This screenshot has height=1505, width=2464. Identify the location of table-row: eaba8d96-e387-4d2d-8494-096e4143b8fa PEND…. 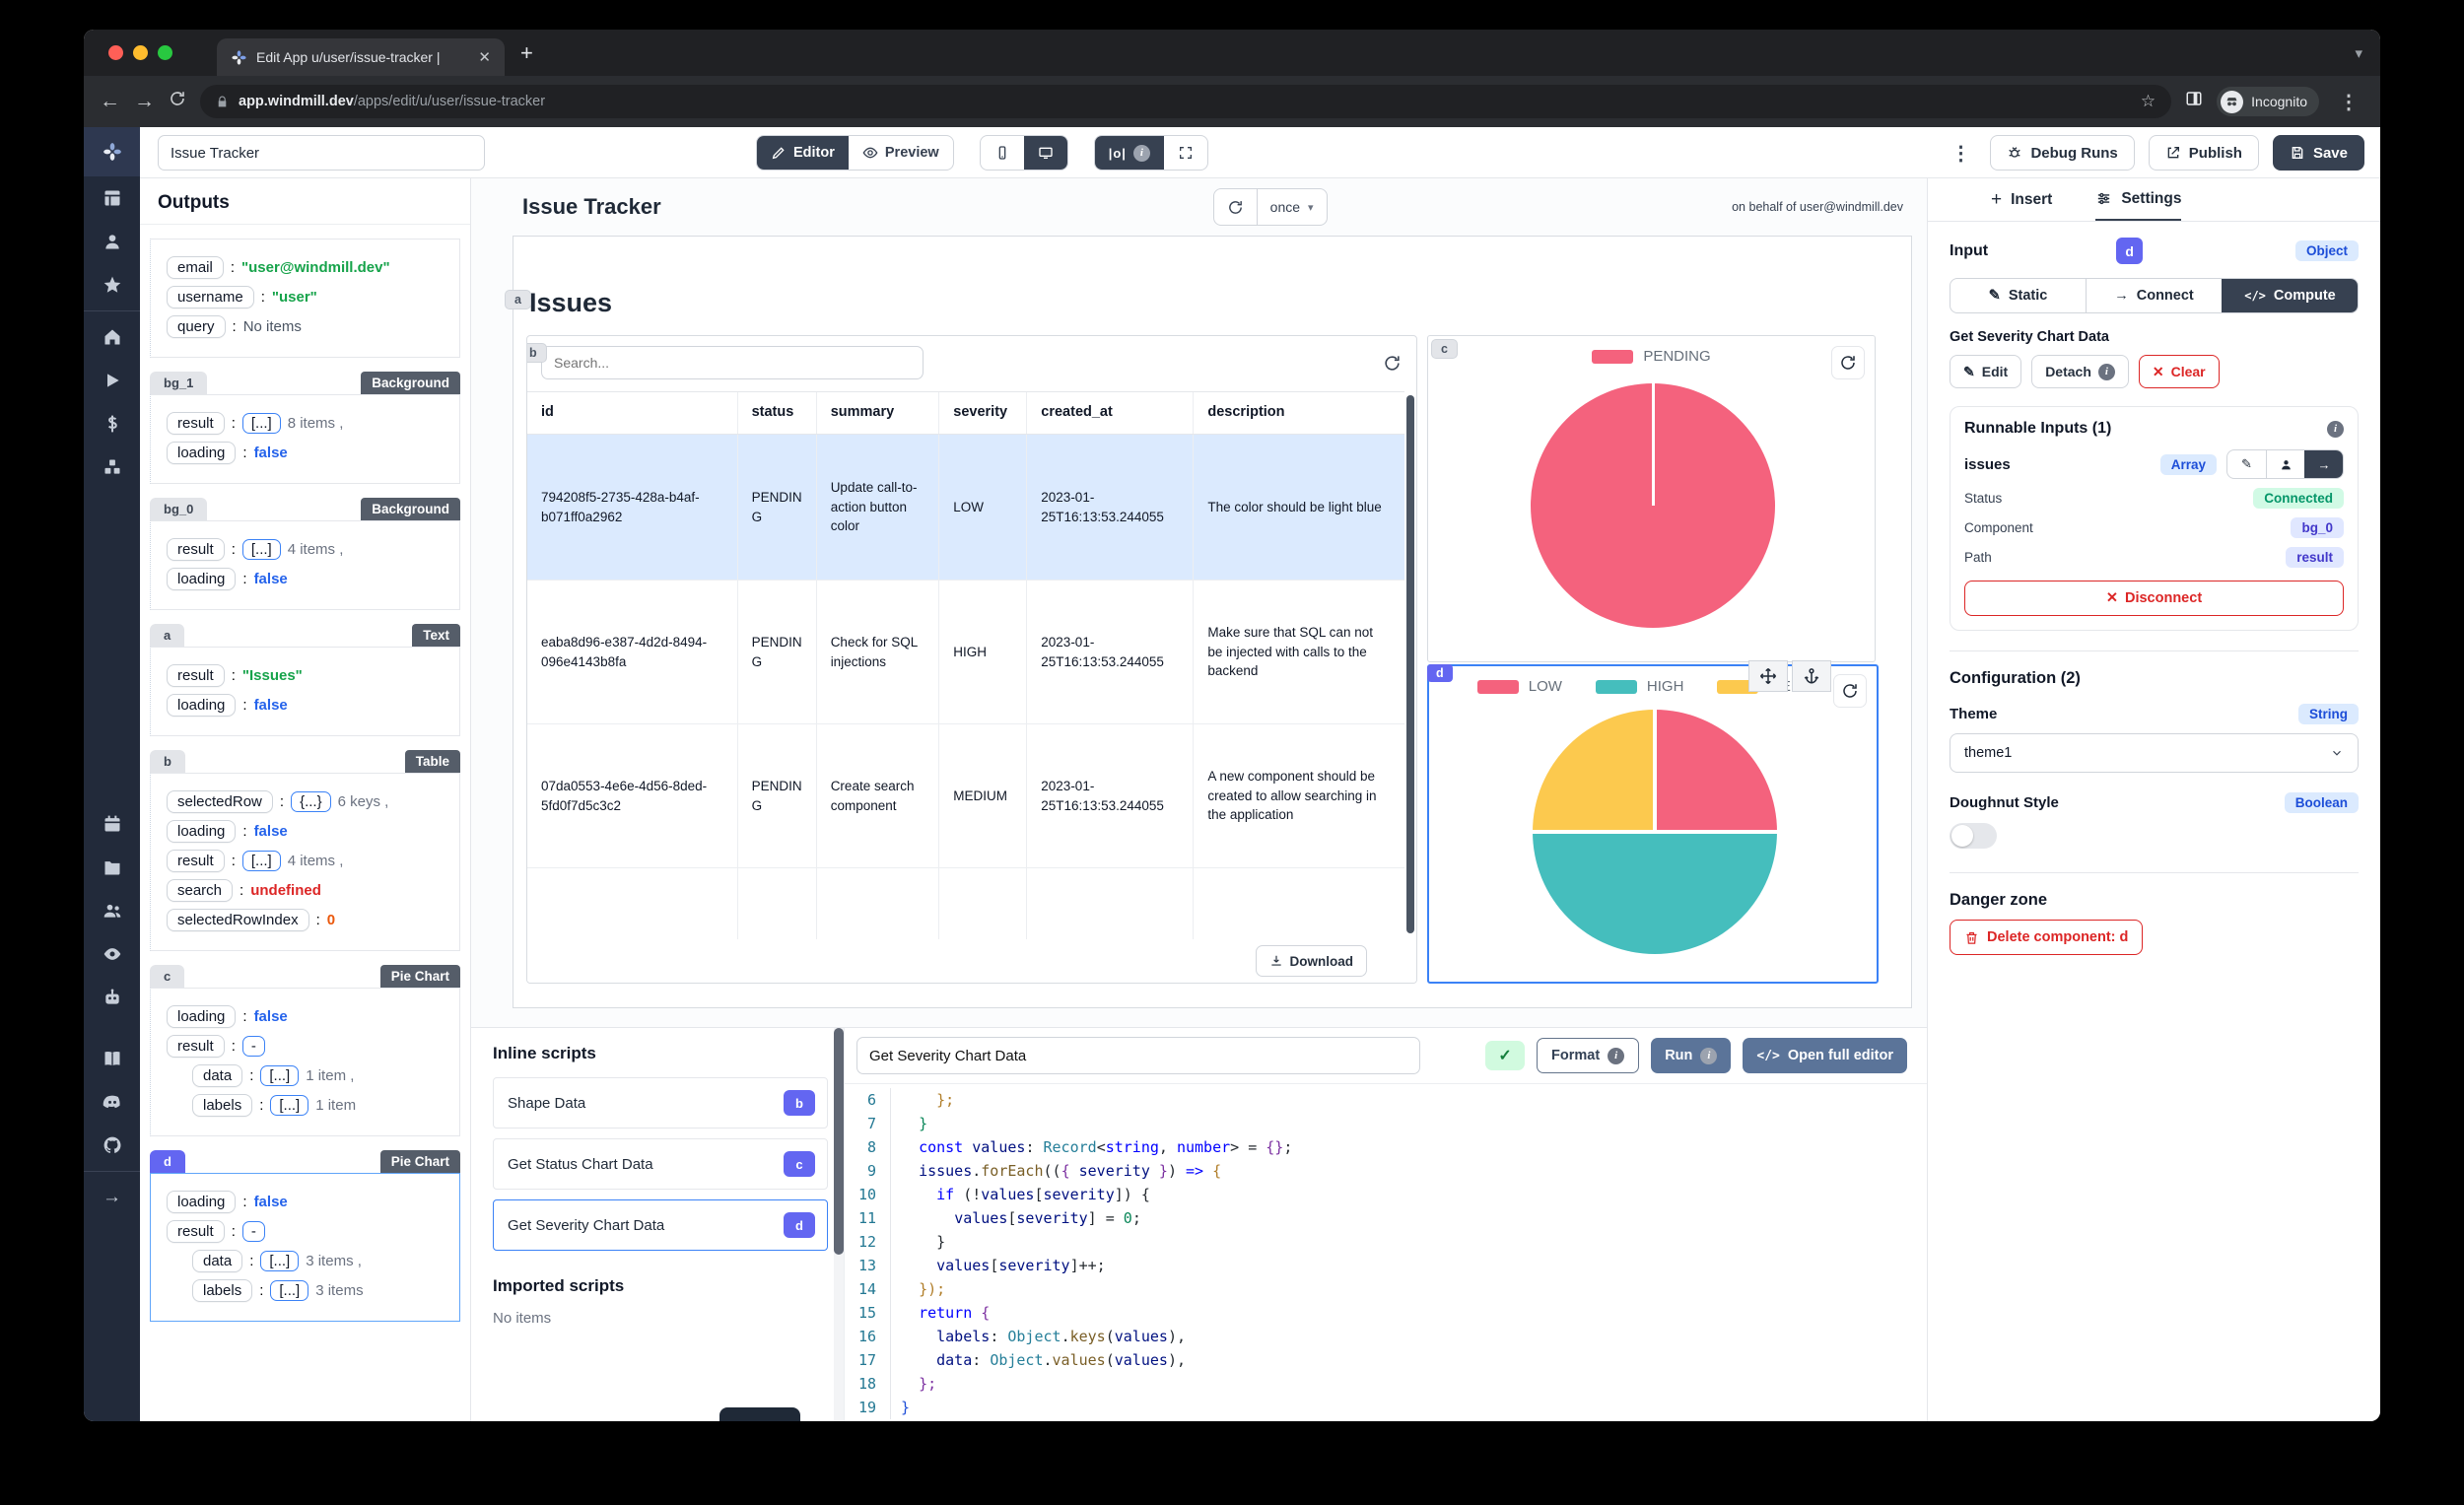
(965, 652).